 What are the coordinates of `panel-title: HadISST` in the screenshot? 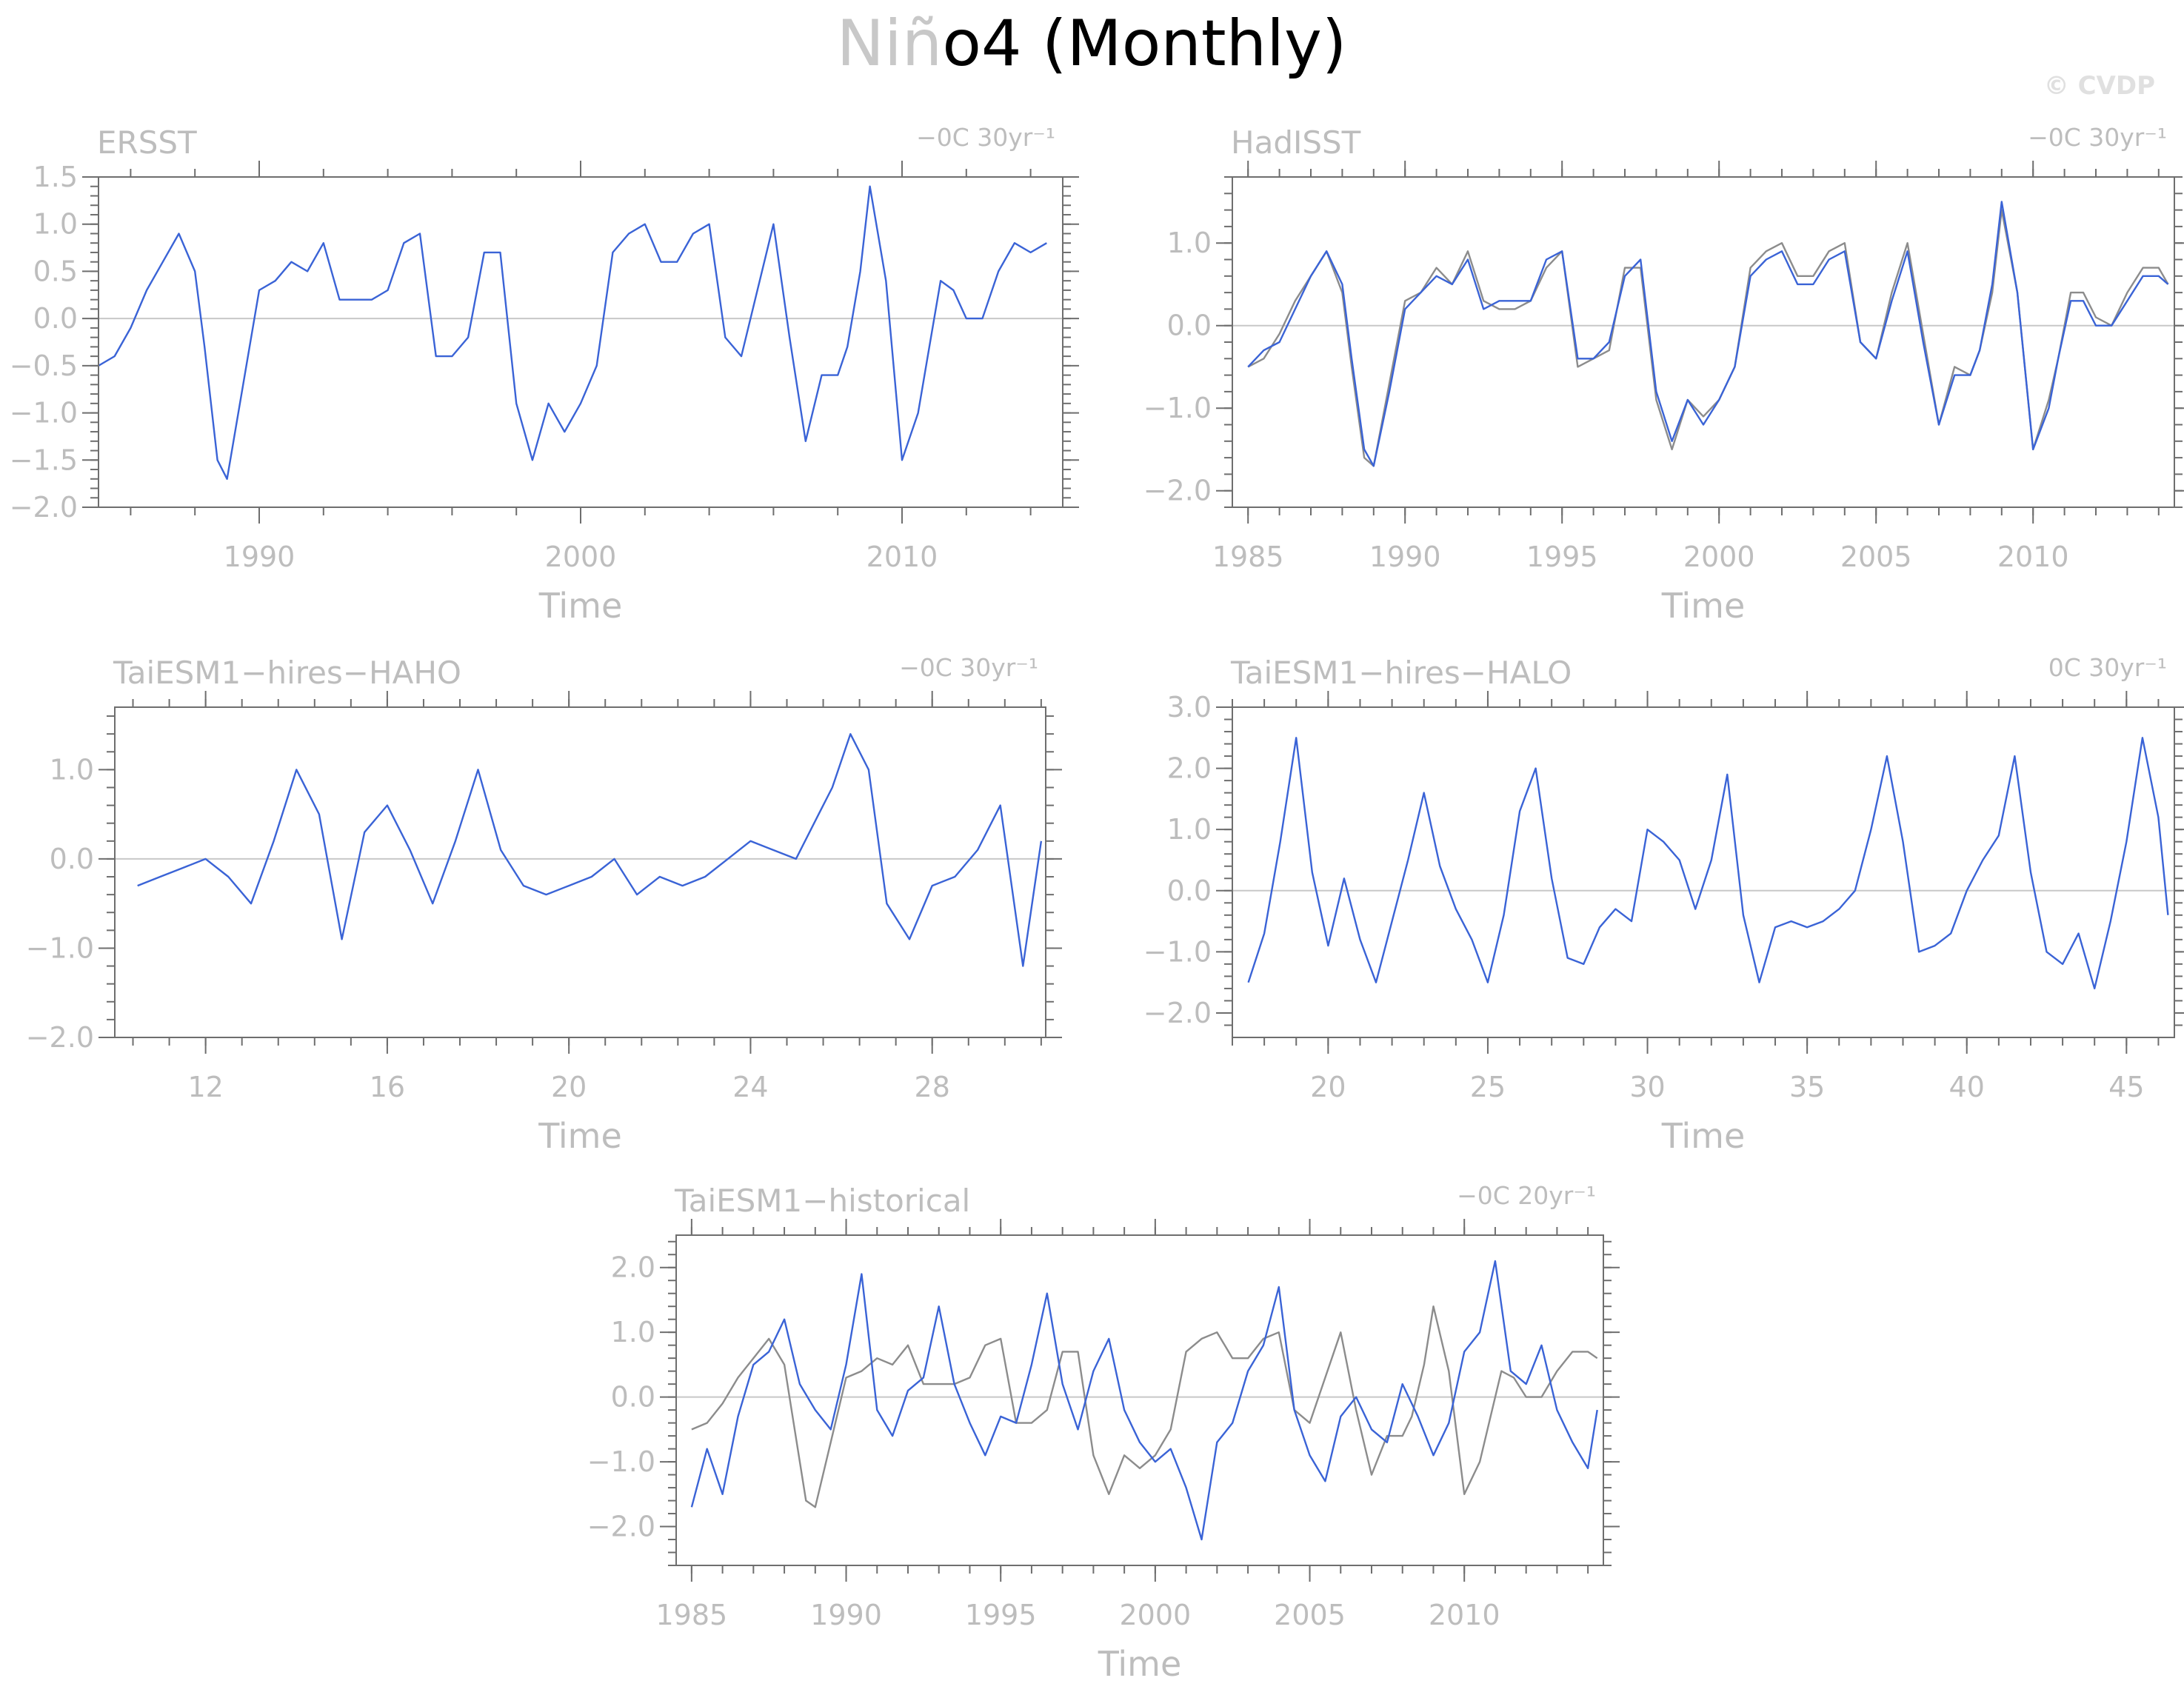 It's located at (1296, 142).